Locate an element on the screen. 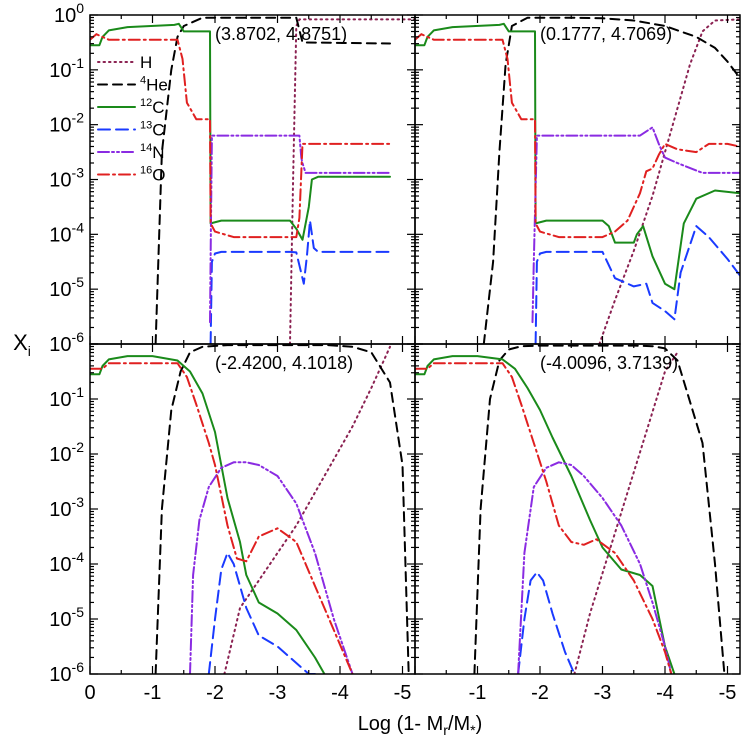 This screenshot has width=747, height=747. legend-label-n14: 14N is located at coordinates (152, 152).